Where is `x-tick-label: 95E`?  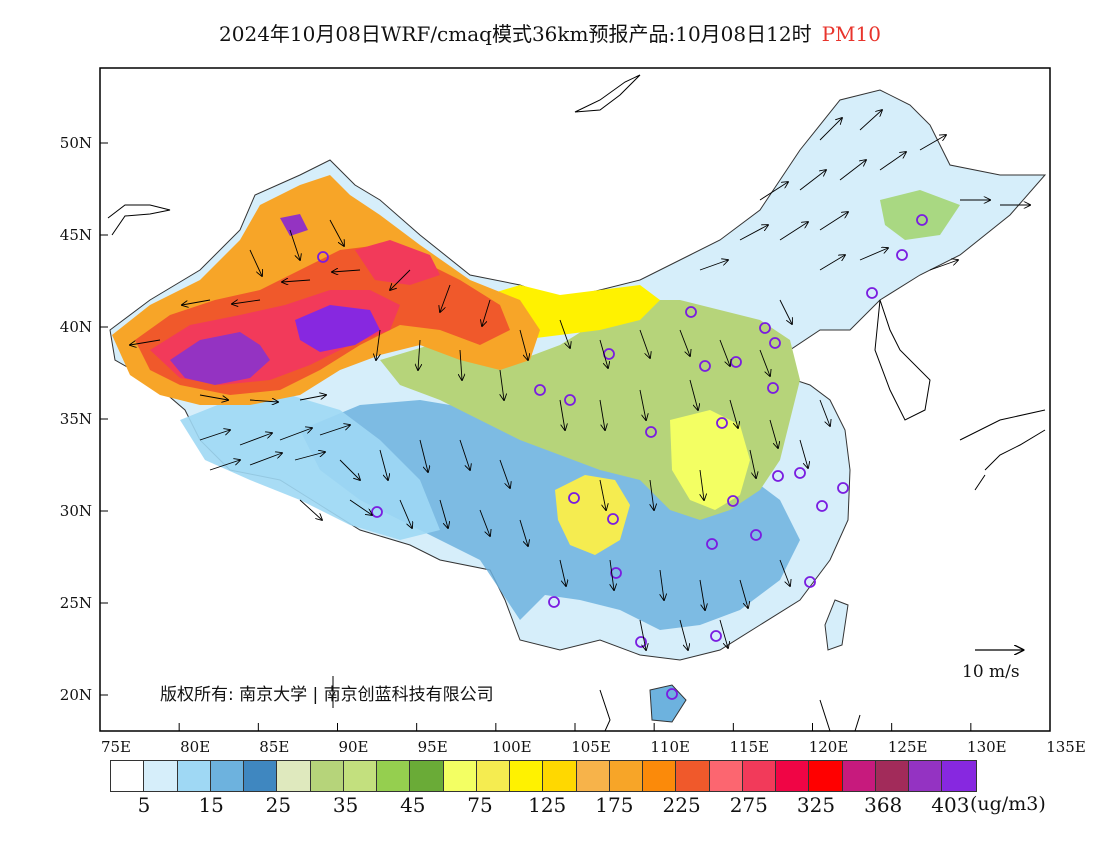
x-tick-label: 95E is located at coordinates (433, 747).